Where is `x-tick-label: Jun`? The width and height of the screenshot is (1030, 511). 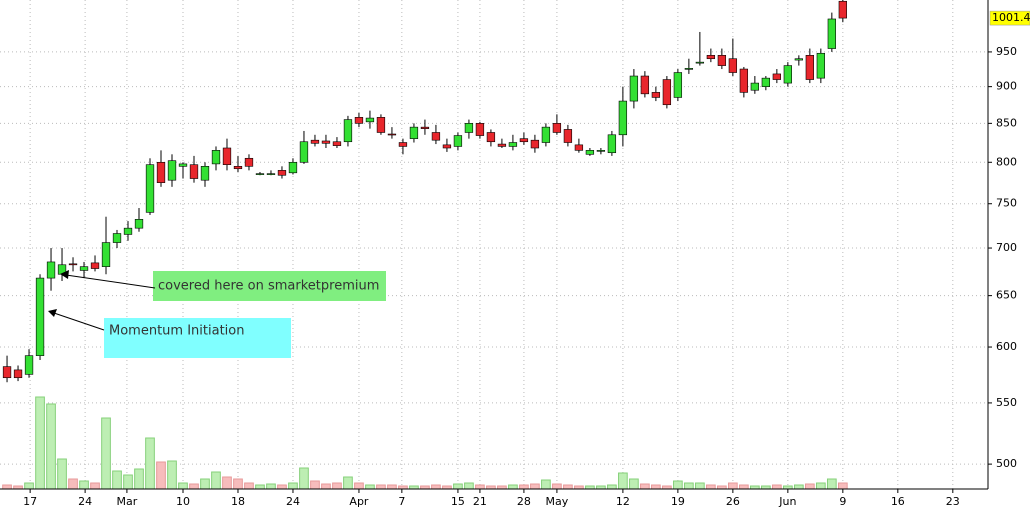 x-tick-label: Jun is located at coordinates (787, 501).